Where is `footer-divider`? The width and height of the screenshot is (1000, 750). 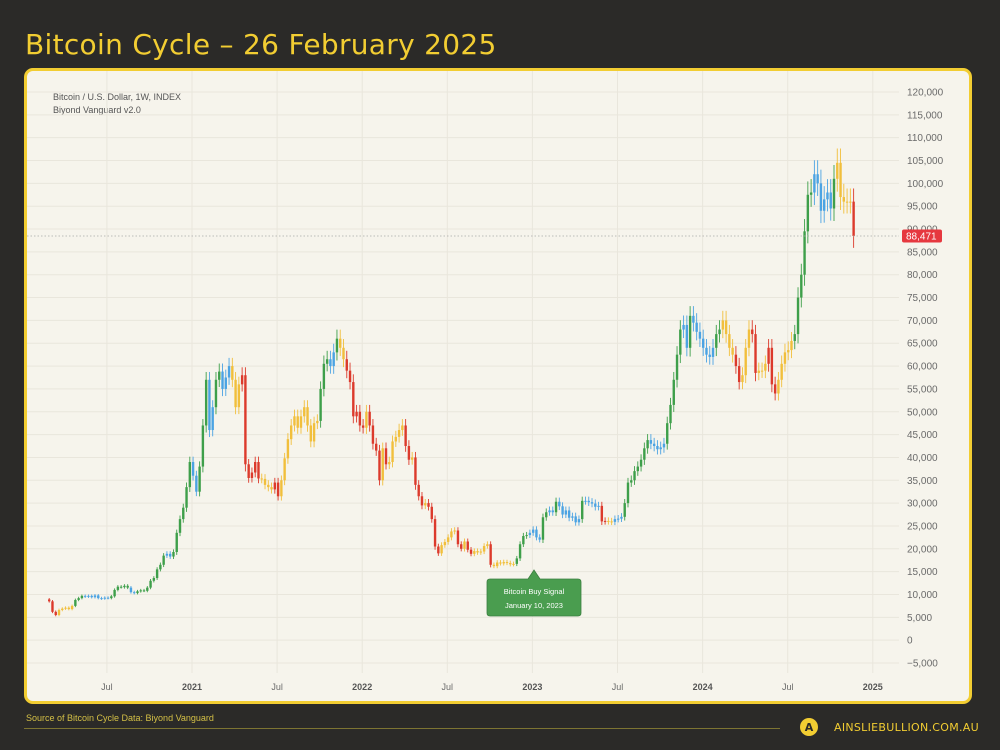
footer-divider is located at coordinates (402, 728).